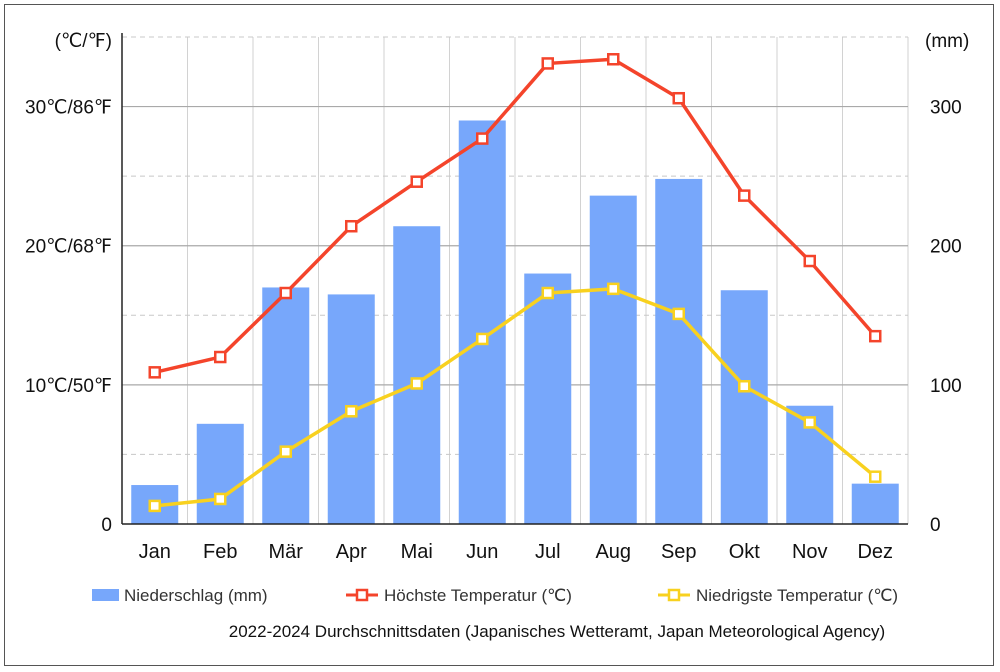 This screenshot has width=1000, height=672. I want to click on right-tick-label: 0, so click(935, 525).